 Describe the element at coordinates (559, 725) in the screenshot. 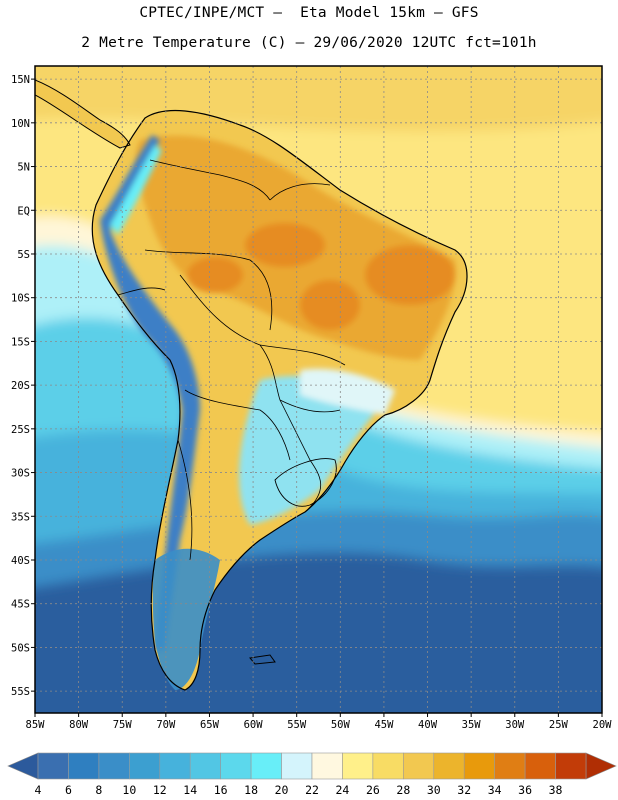

I see `lon-tick-label: 25W` at that location.